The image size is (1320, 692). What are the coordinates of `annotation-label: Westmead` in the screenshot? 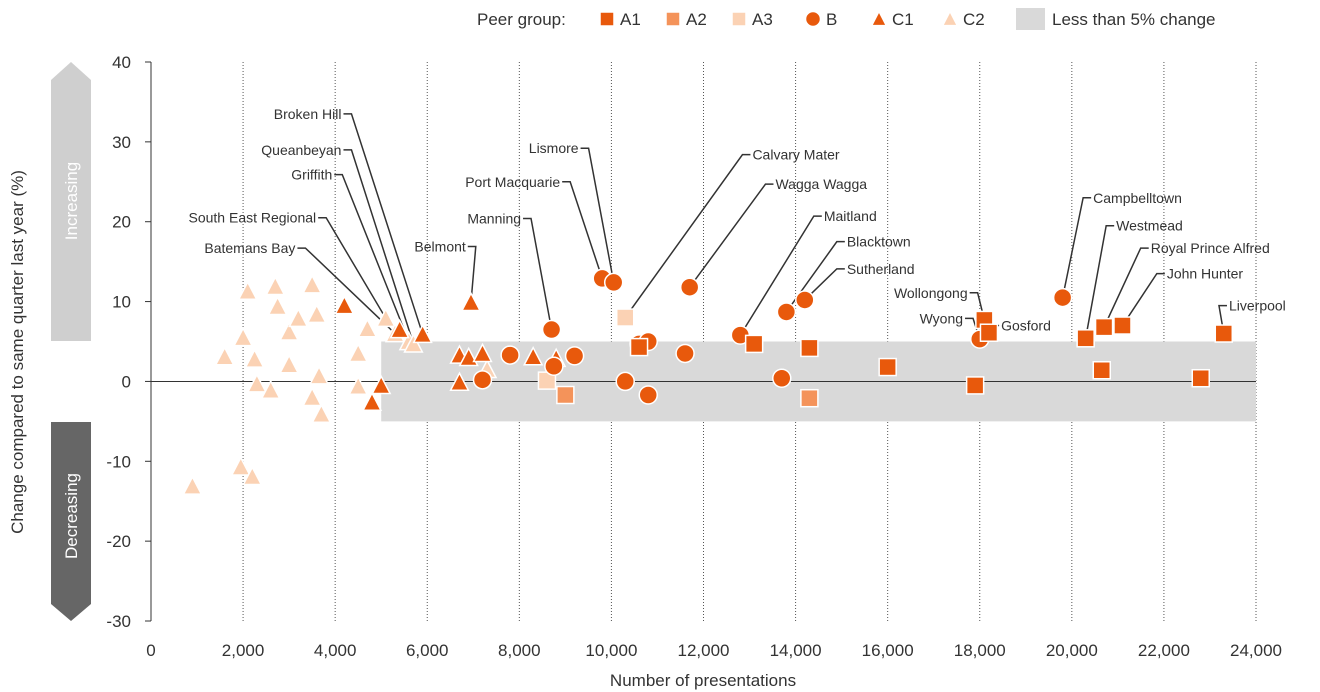 It's located at (1149, 226).